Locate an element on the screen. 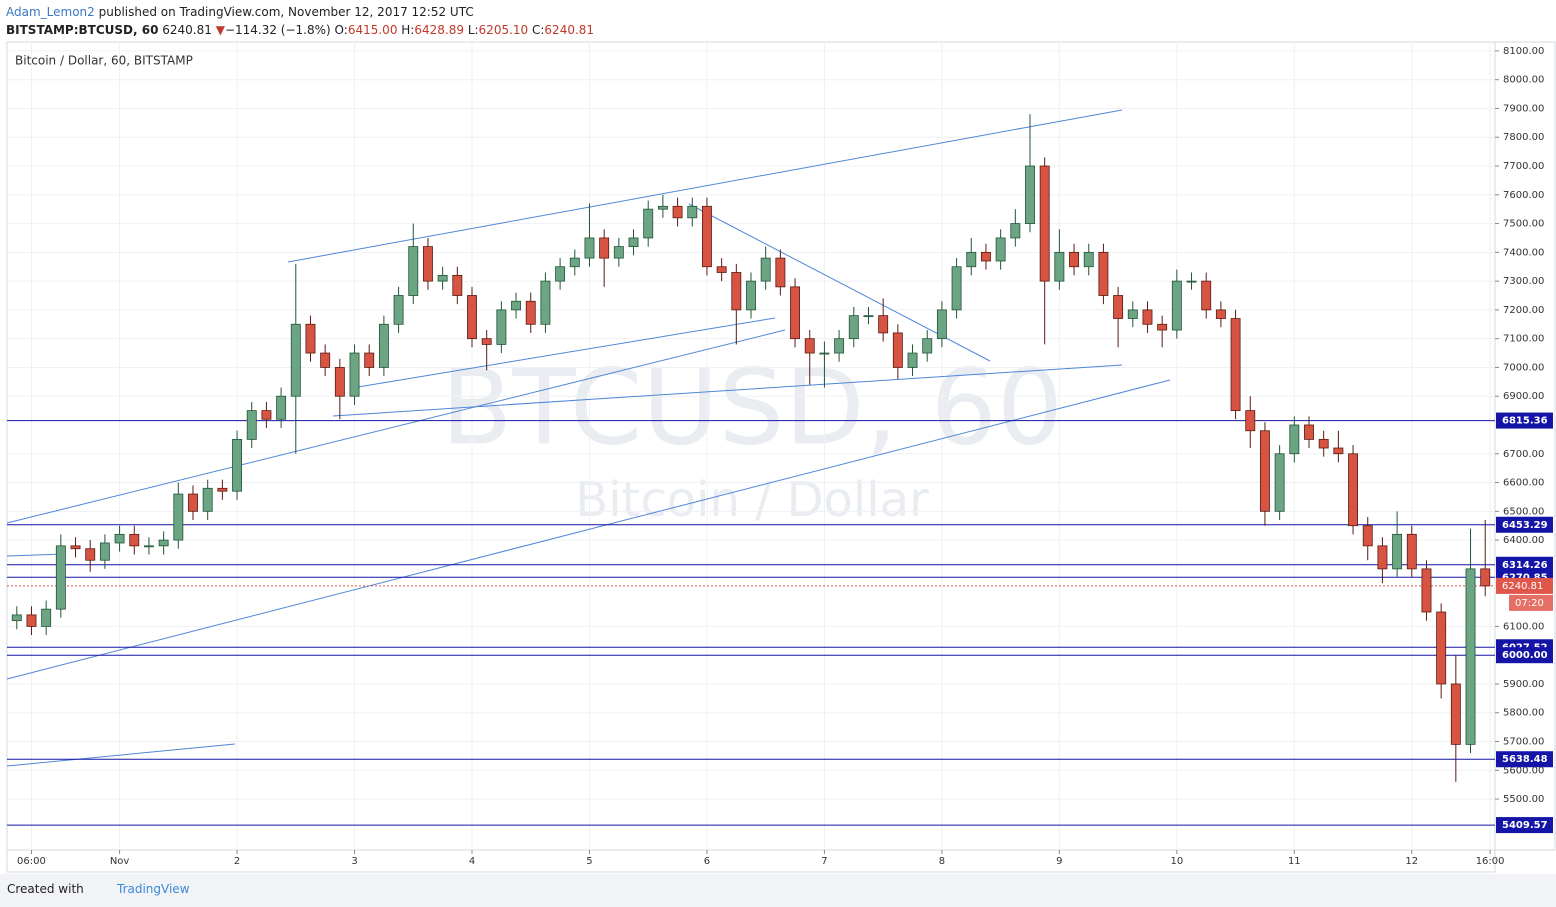  legend: Bitcoin / Dollar, 60, BITSTAMP is located at coordinates (104, 61).